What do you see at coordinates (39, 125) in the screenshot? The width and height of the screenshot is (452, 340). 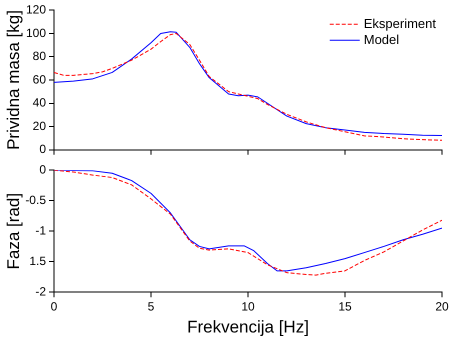 I see `y-tick-label: 20` at bounding box center [39, 125].